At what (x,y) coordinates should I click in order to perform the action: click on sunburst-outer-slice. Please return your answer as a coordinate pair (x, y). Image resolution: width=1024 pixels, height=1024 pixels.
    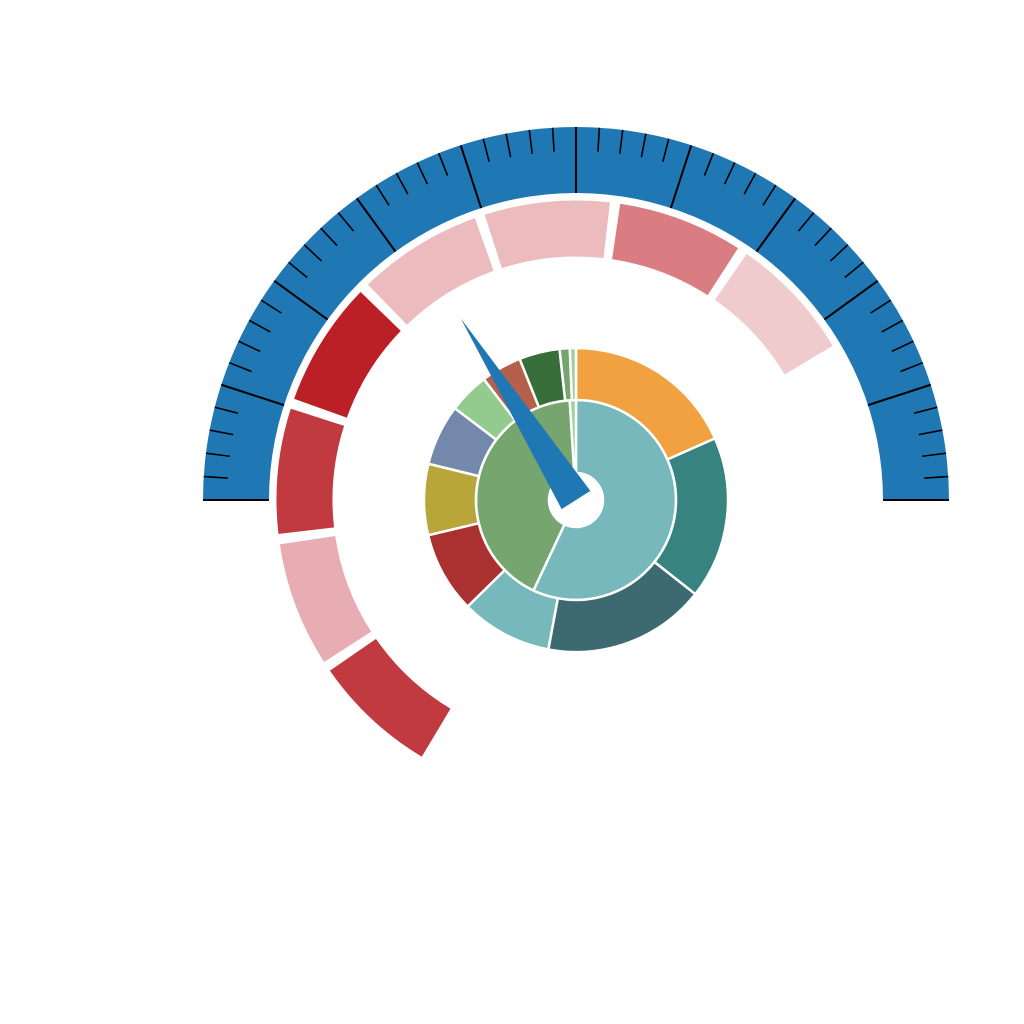
    Looking at the image, I should click on (573, 374).